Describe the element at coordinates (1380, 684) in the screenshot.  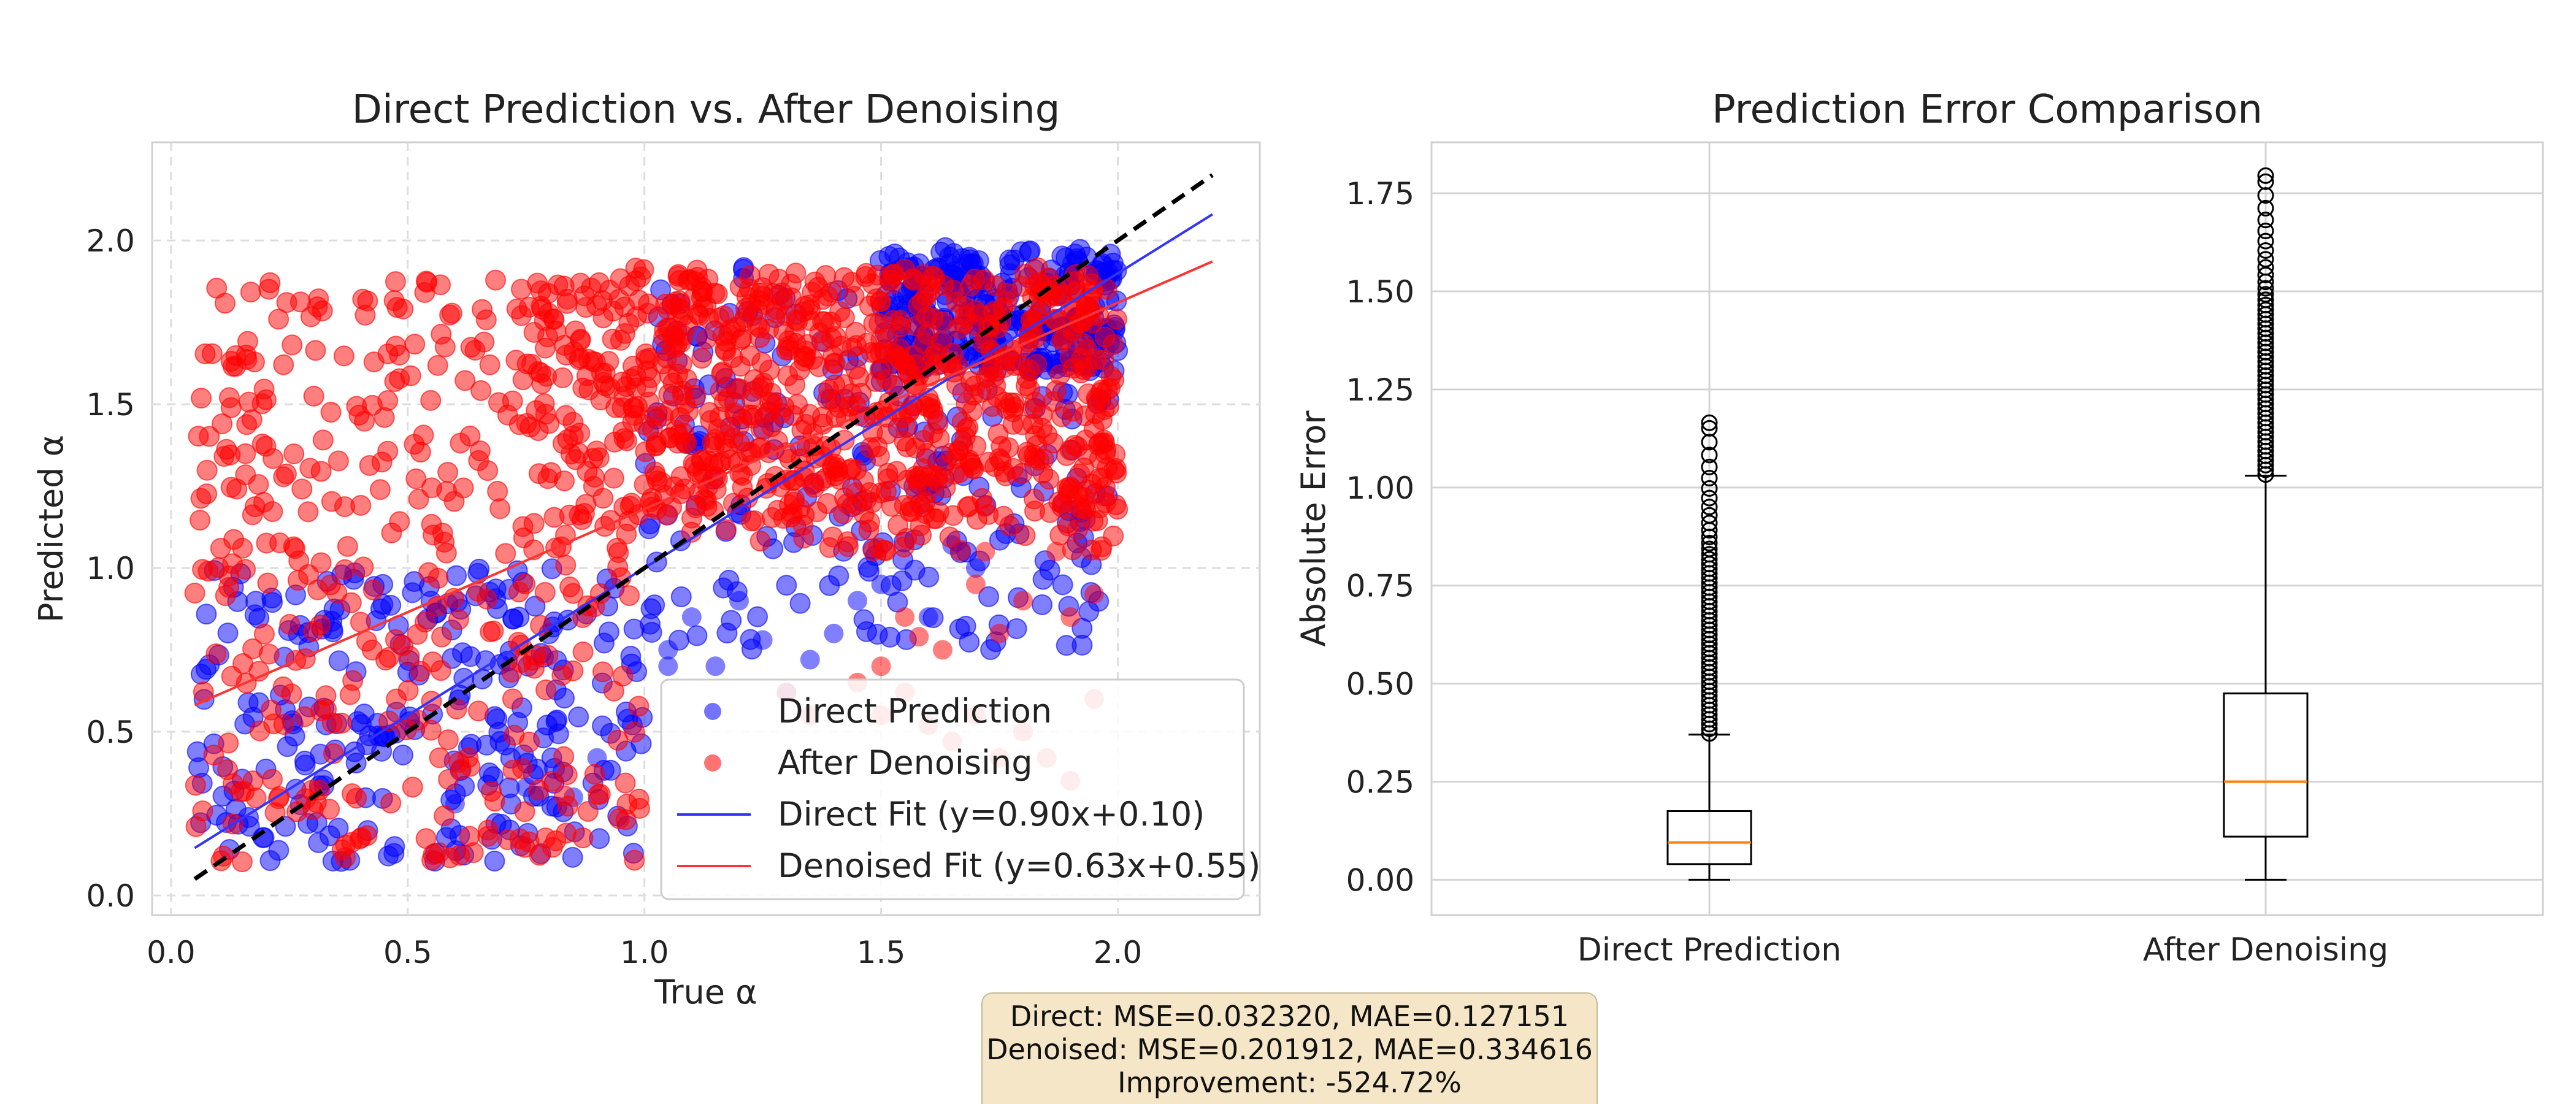
I see `boxplot-y-tick-label: 0.50` at that location.